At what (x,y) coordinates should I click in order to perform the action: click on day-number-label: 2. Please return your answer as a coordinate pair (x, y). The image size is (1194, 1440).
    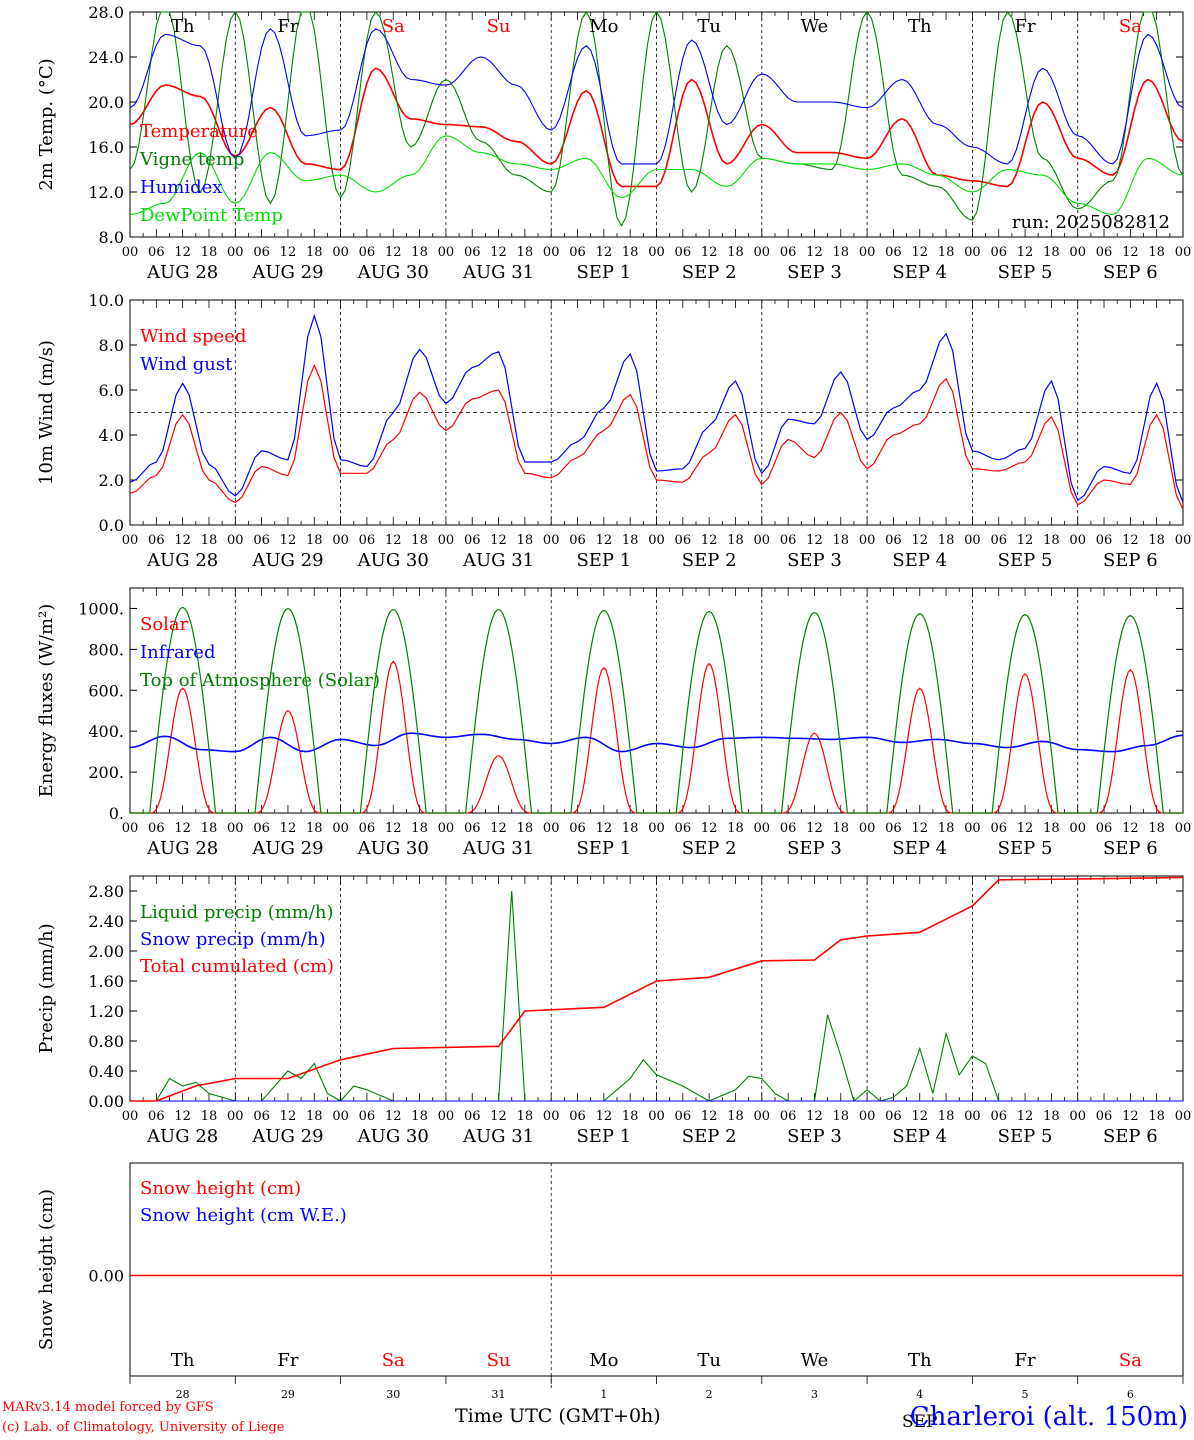
    Looking at the image, I should click on (709, 1394).